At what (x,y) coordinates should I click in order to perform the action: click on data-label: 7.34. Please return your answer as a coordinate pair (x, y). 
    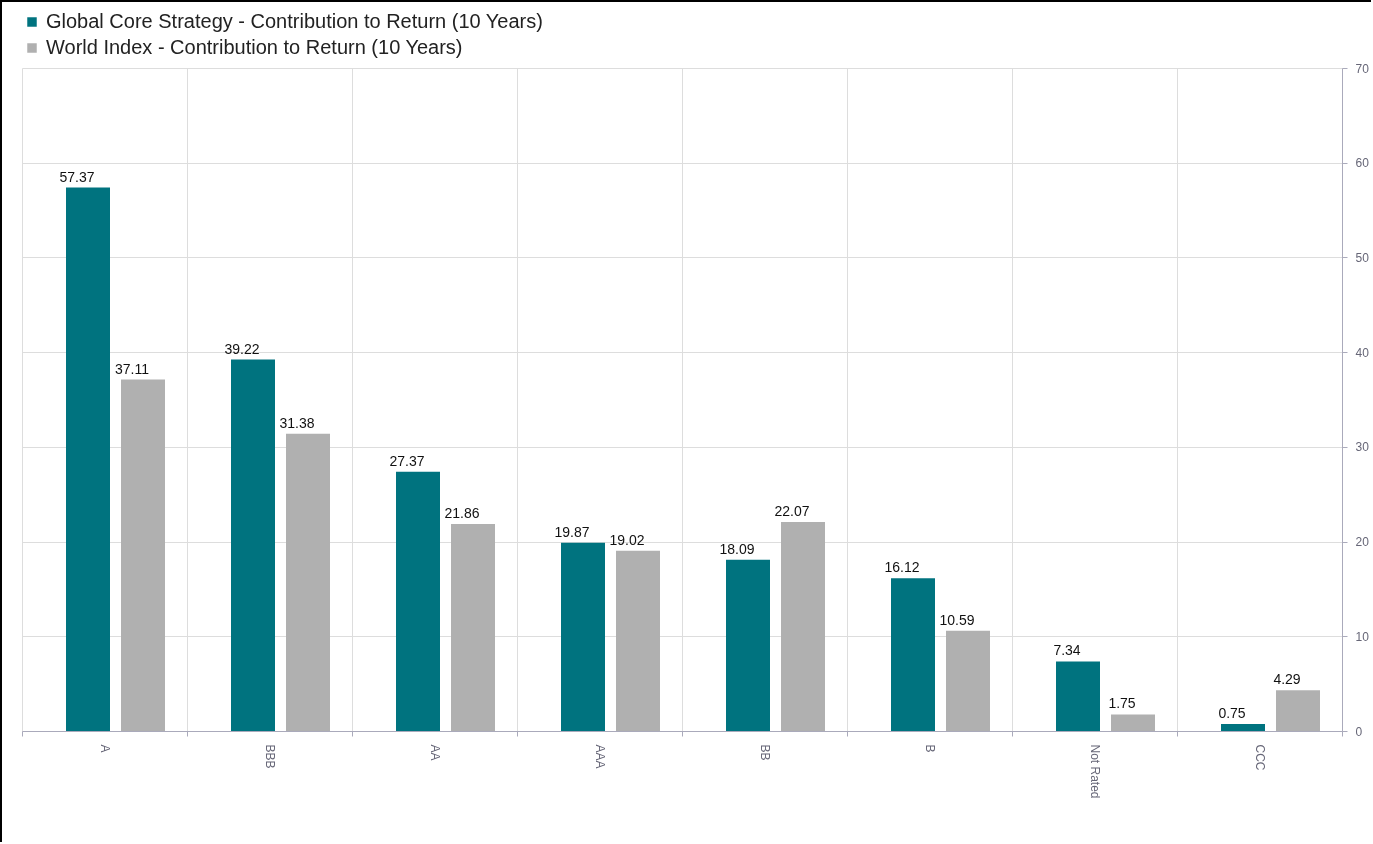
    Looking at the image, I should click on (1067, 650).